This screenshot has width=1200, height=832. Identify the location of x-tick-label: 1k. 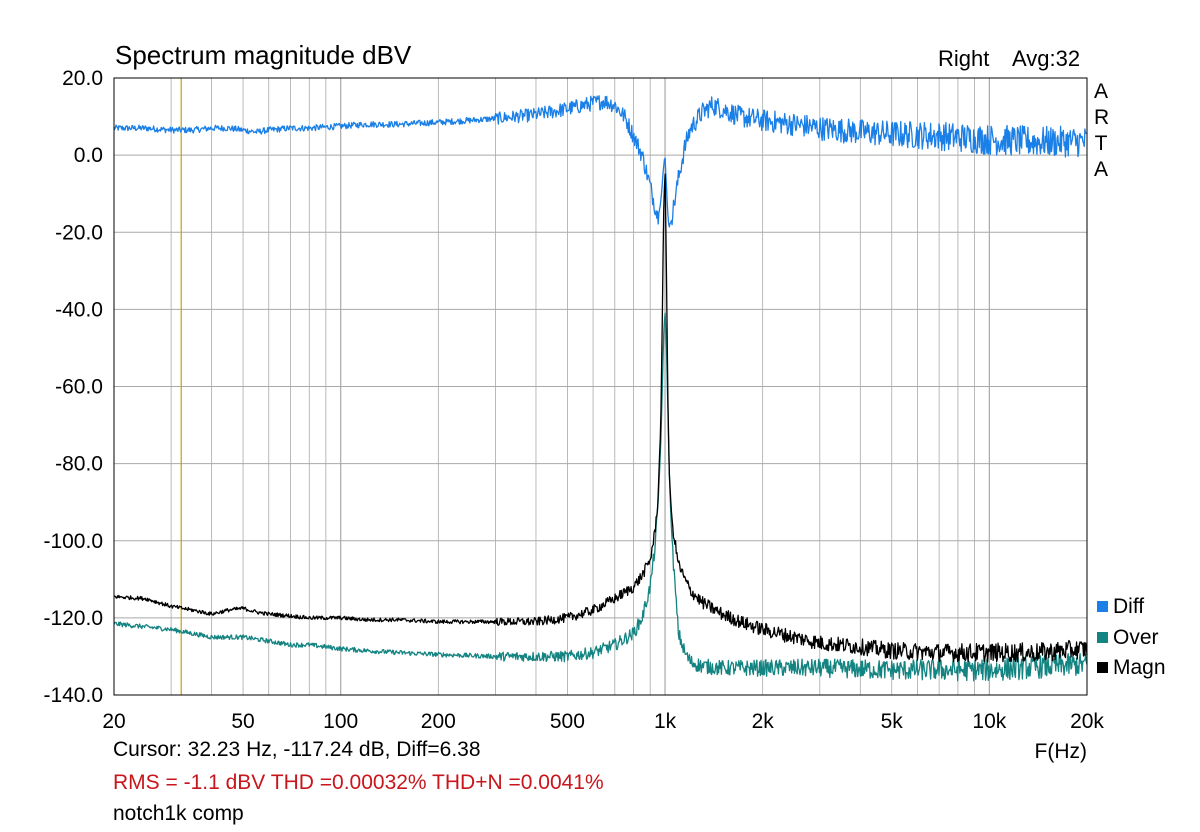
(665, 721).